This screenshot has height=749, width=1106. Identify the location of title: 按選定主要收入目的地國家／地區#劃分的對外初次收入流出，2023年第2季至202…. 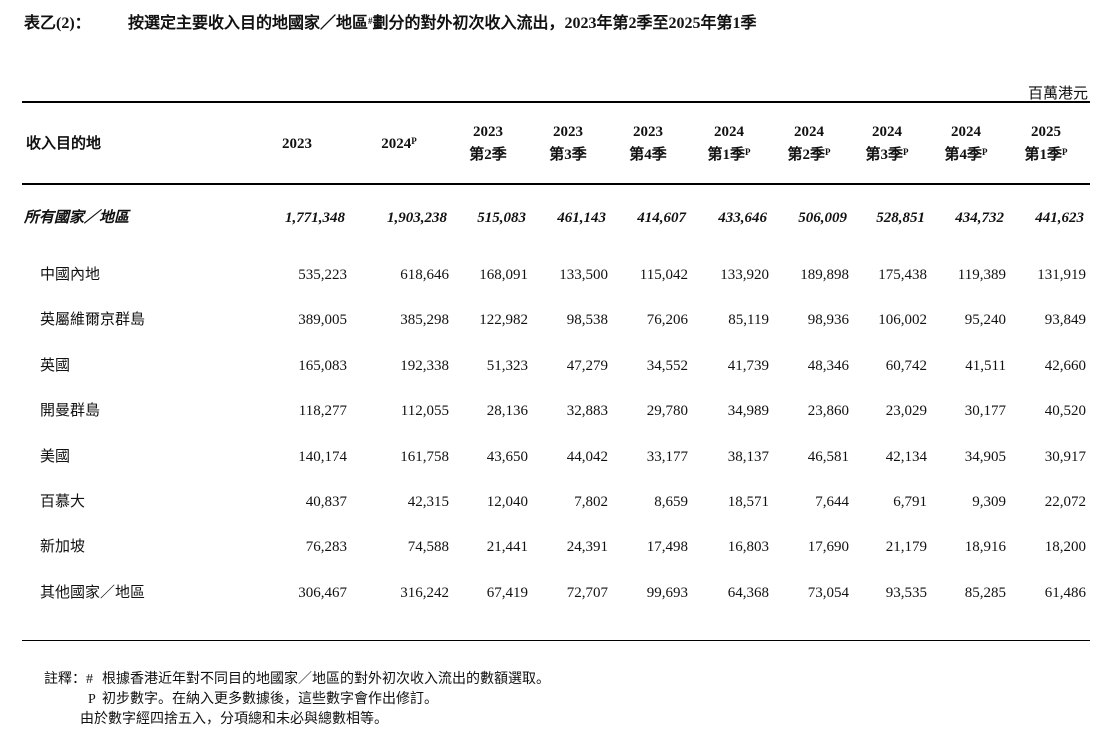
(442, 24).